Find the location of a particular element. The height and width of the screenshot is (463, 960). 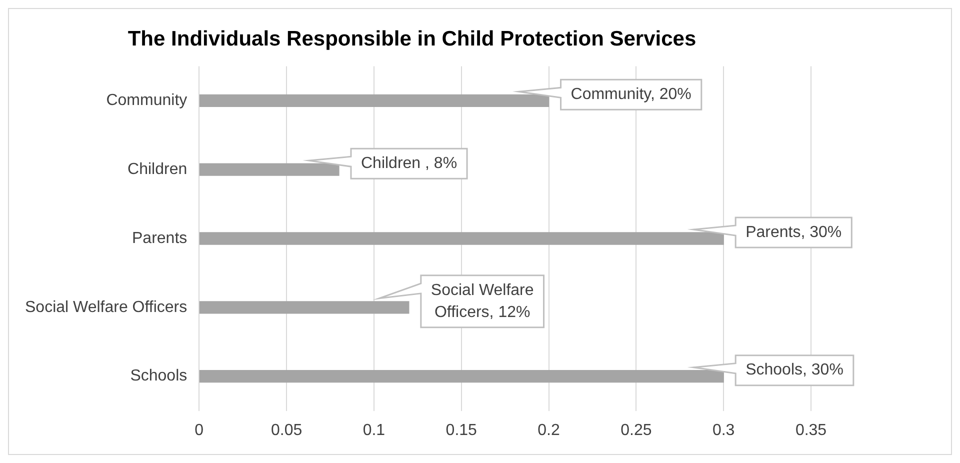

y-tick-label: Community is located at coordinates (147, 101).